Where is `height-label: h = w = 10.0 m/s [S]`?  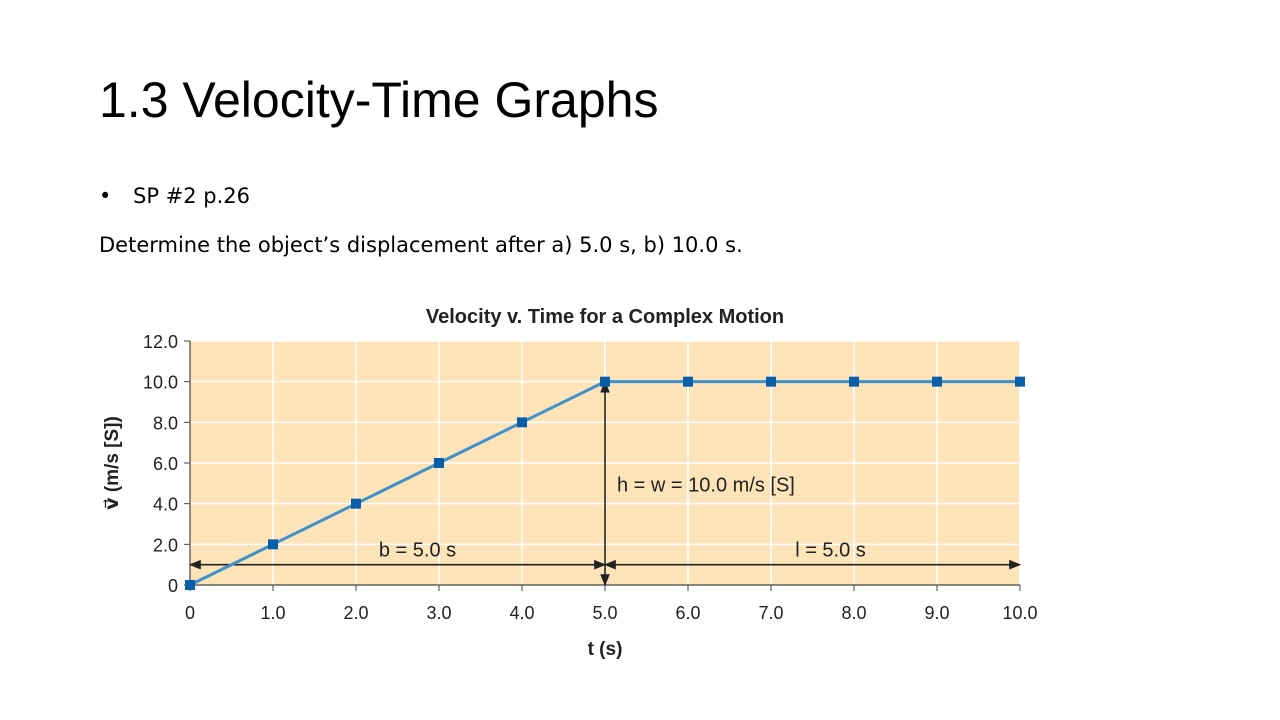 height-label: h = w = 10.0 m/s [S] is located at coordinates (706, 485).